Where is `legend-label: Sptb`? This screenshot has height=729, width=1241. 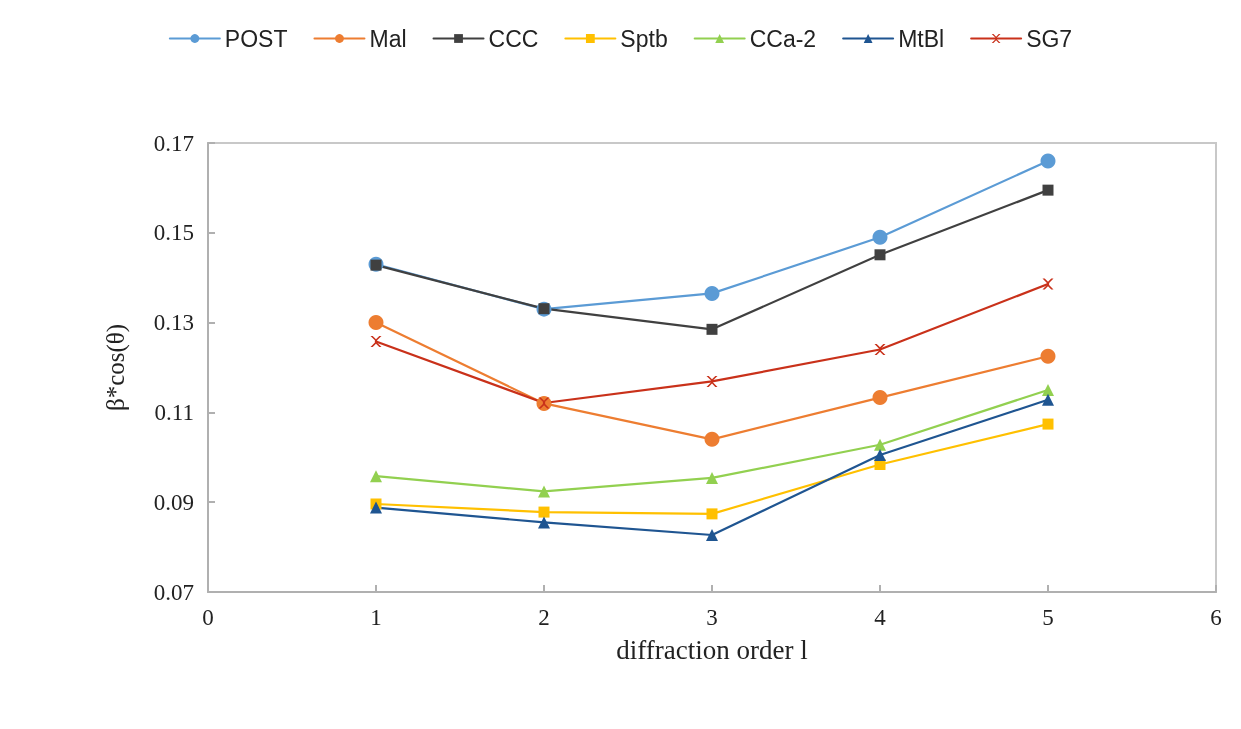
legend-label: Sptb is located at coordinates (644, 38).